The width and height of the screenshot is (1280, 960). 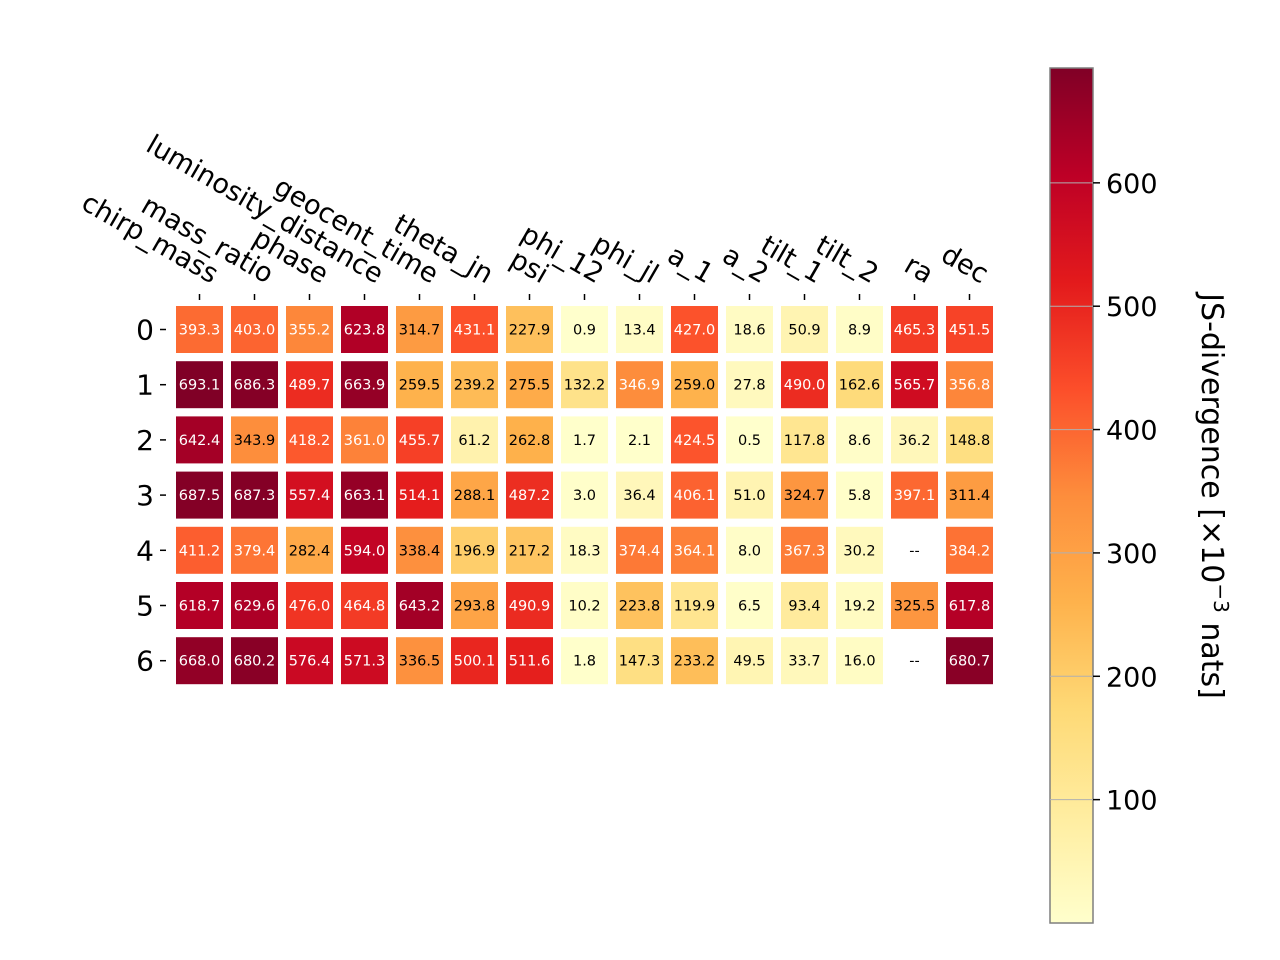 I want to click on cell-value-label: 311.4, so click(x=970, y=496).